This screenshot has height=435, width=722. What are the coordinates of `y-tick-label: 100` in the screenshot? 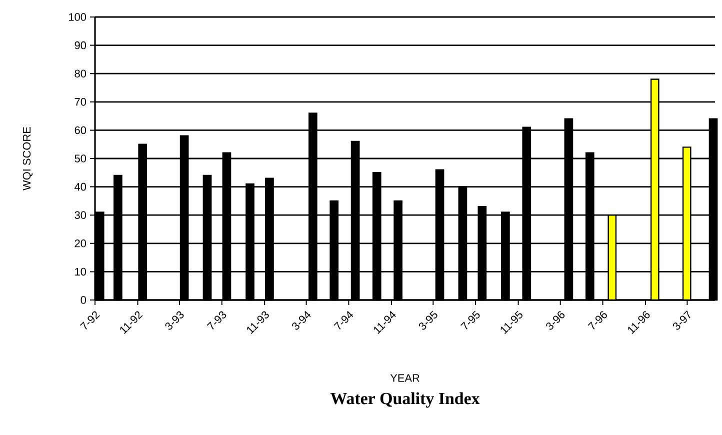 It's located at (77, 17).